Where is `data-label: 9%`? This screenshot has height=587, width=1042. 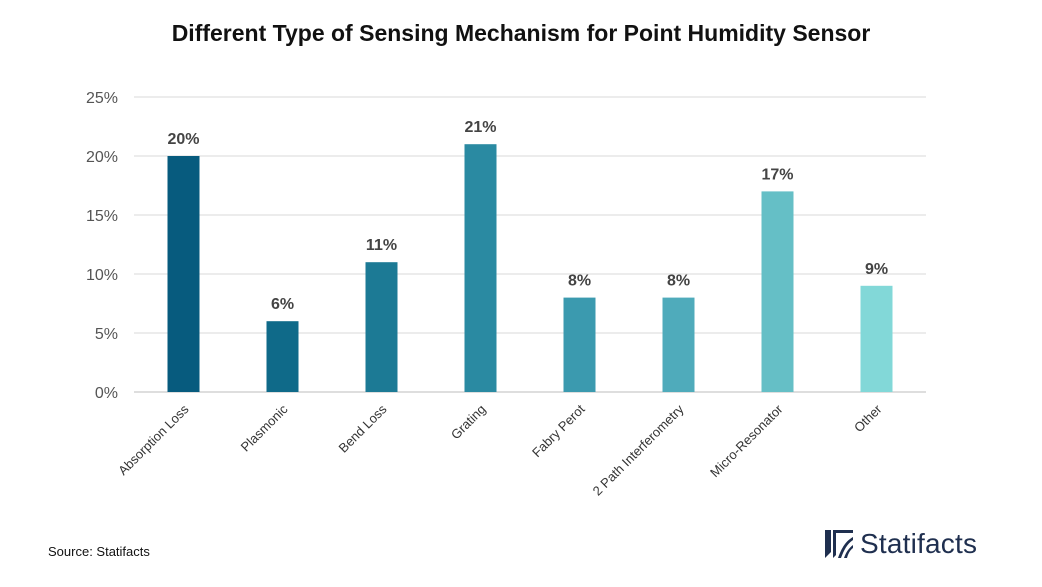 data-label: 9% is located at coordinates (876, 269).